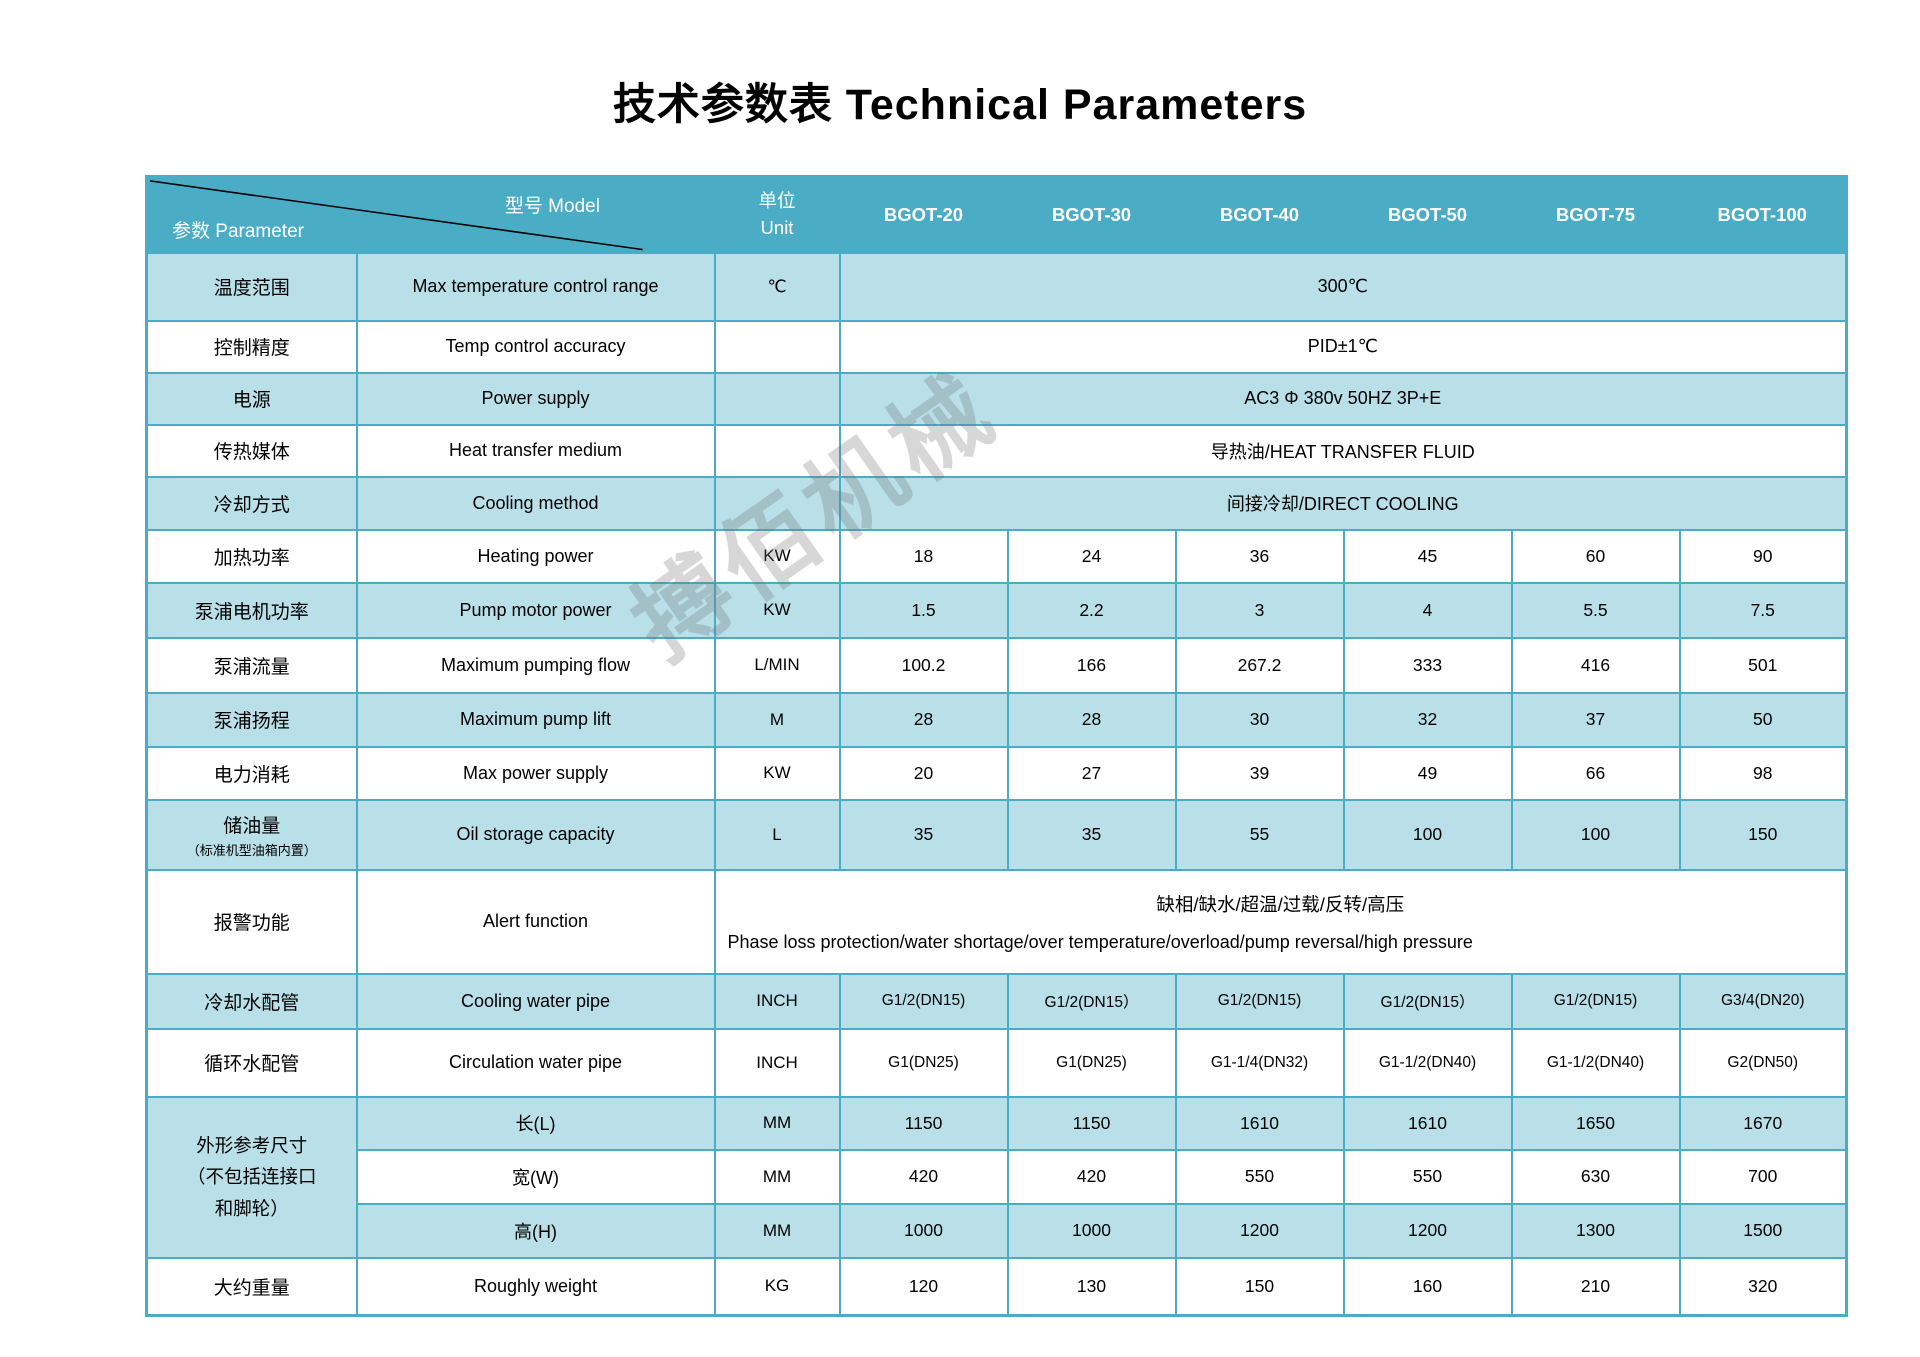 This screenshot has height=1357, width=1920. Describe the element at coordinates (1343, 286) in the screenshot. I see `merged-value-cell: 300℃` at that location.